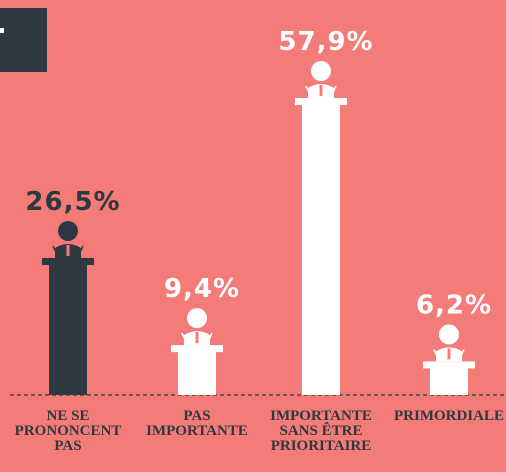 The image size is (506, 472). I want to click on value-label: 57,9%, so click(325, 42).